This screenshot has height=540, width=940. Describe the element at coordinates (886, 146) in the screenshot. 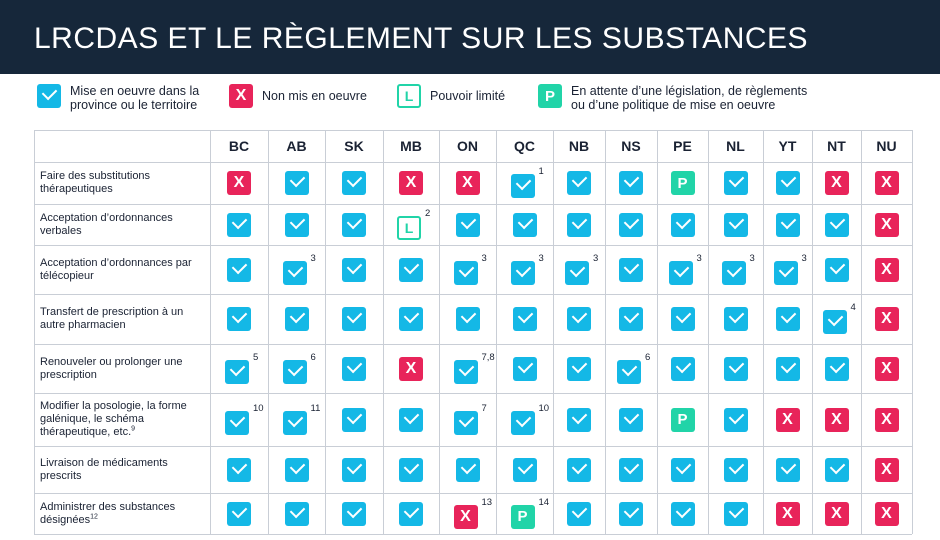

I see `column-header-nu: NU` at that location.